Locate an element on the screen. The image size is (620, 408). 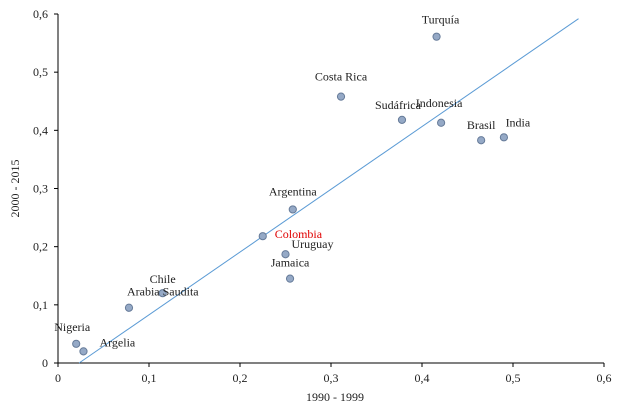
x-axis-title: 1990 - 1999 is located at coordinates (335, 397).